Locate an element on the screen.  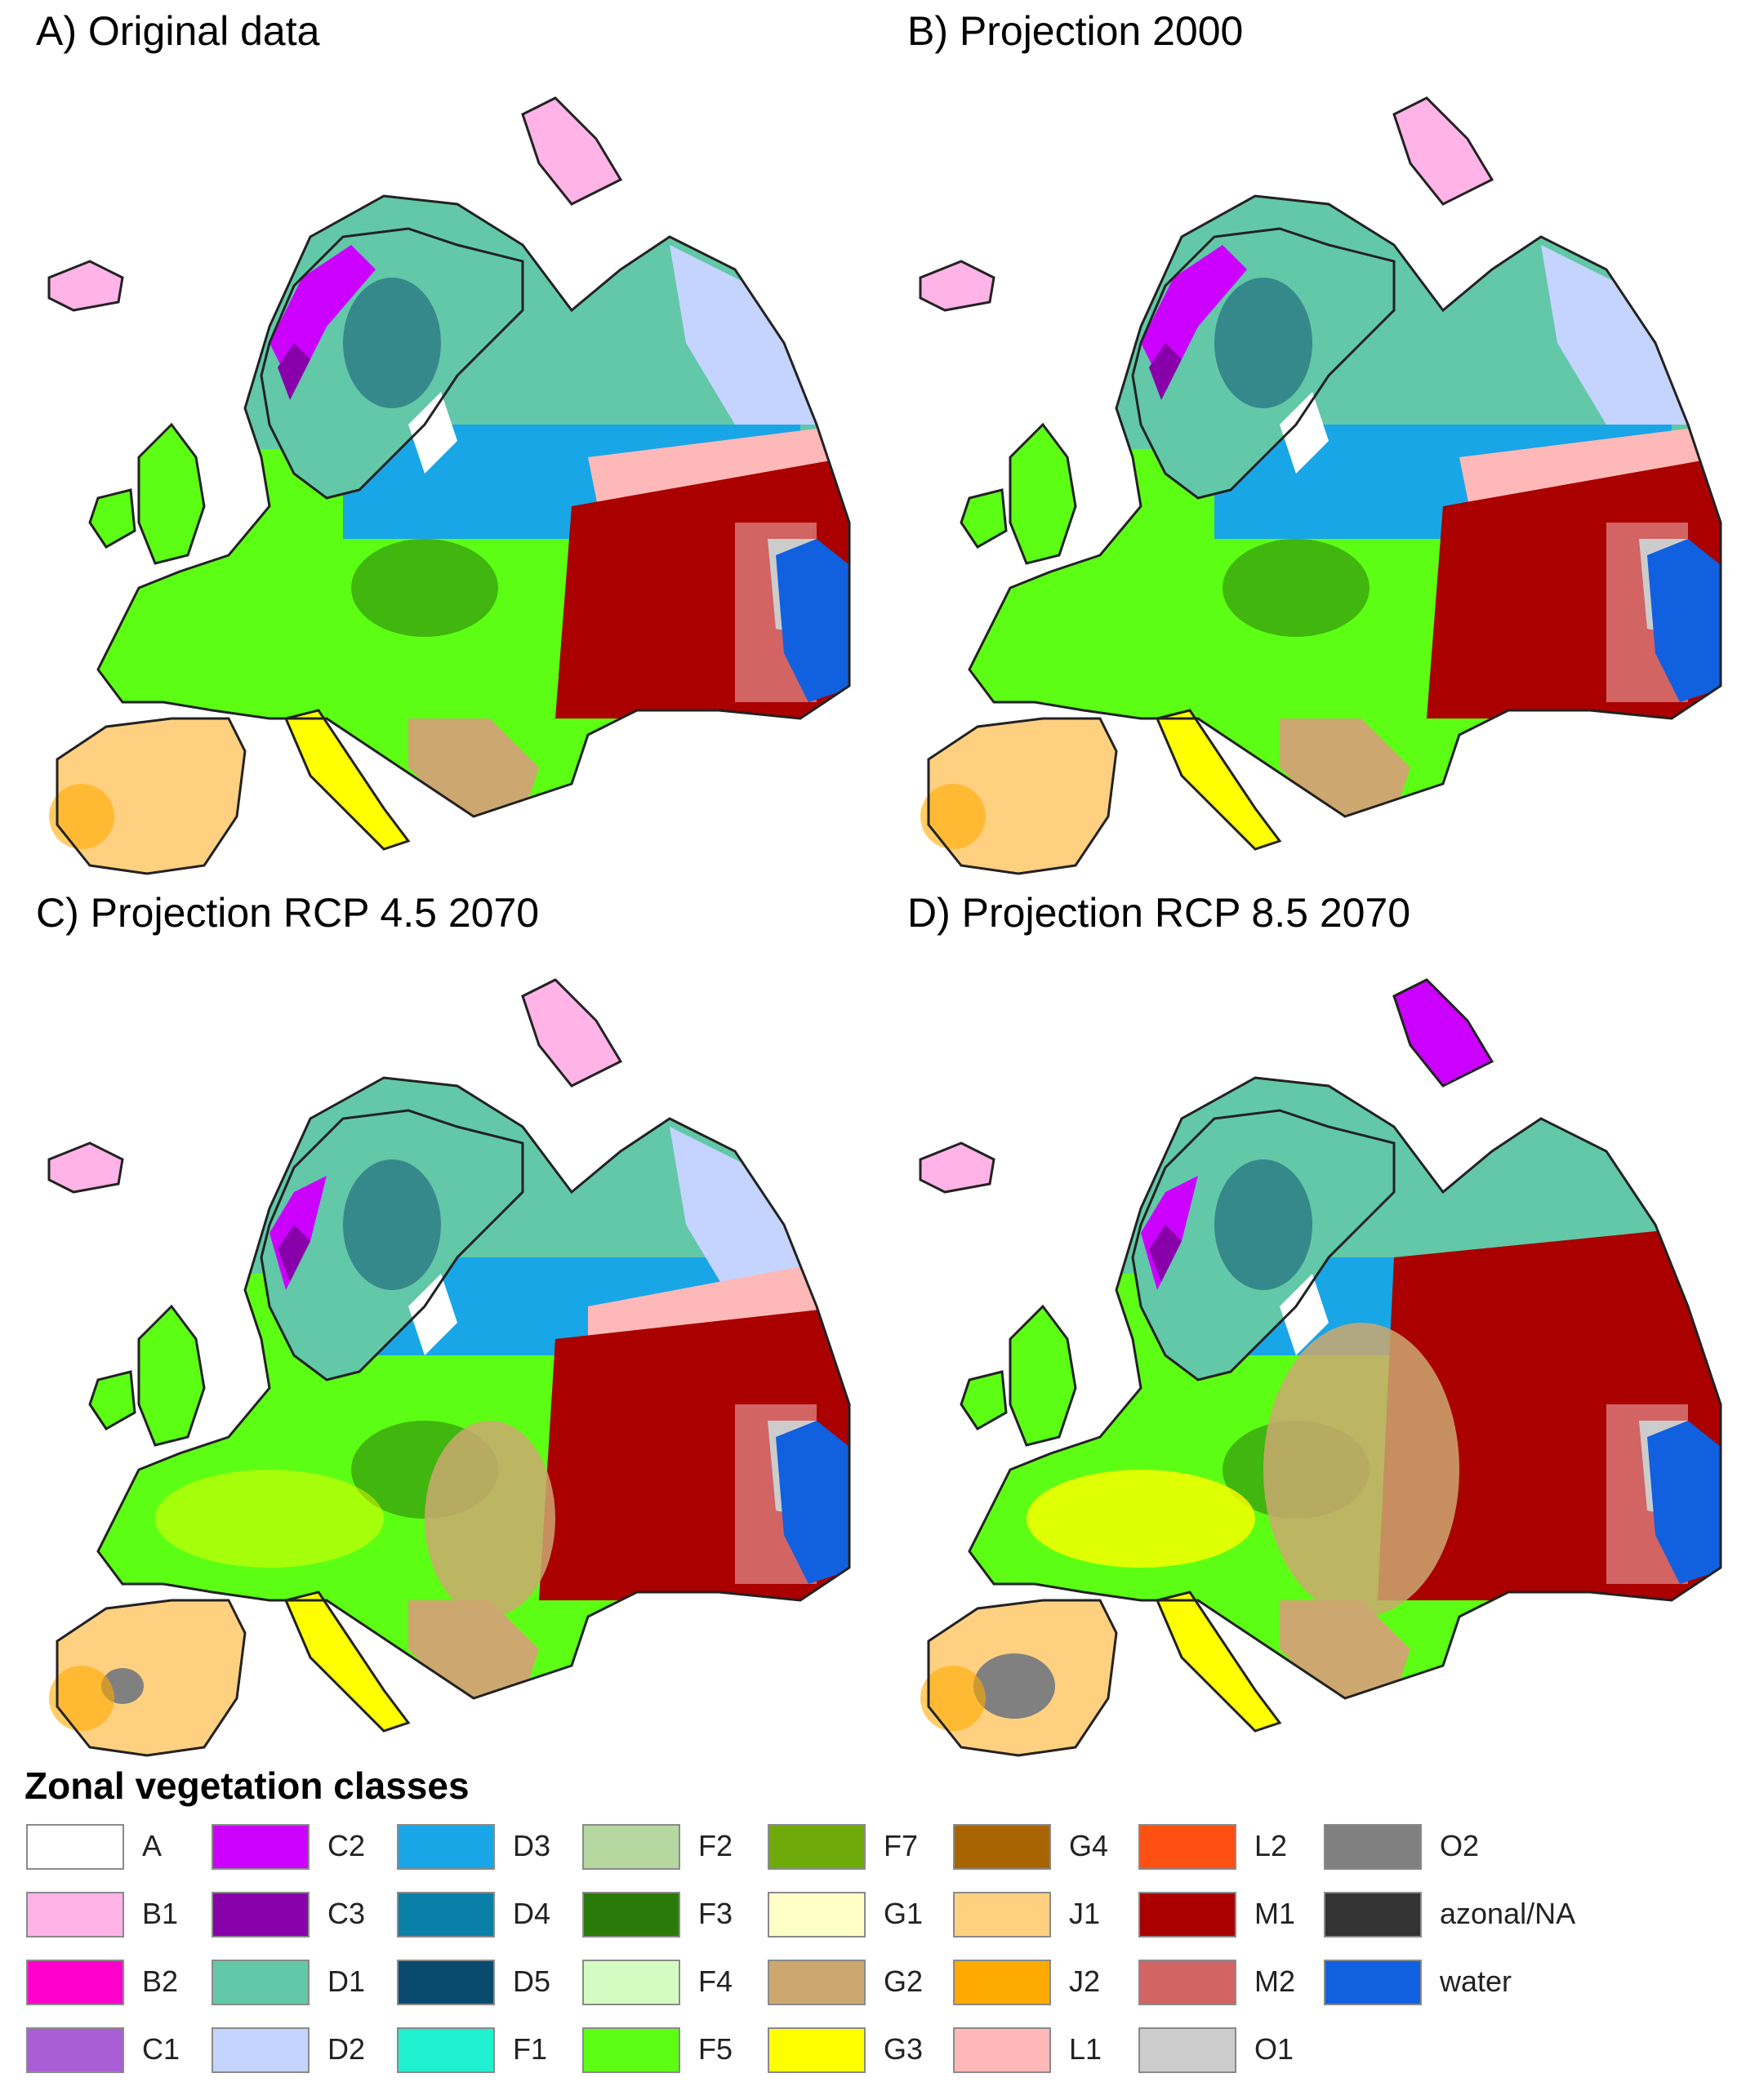
legend-label: F7 is located at coordinates (901, 1845).